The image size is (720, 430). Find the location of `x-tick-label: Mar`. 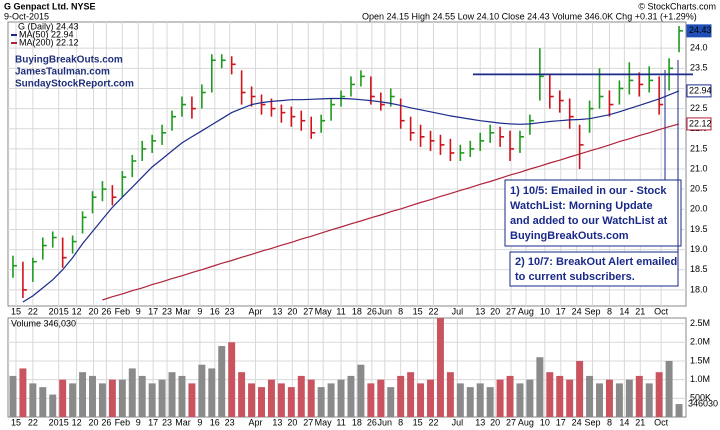

x-tick-label: Mar is located at coordinates (183, 311).